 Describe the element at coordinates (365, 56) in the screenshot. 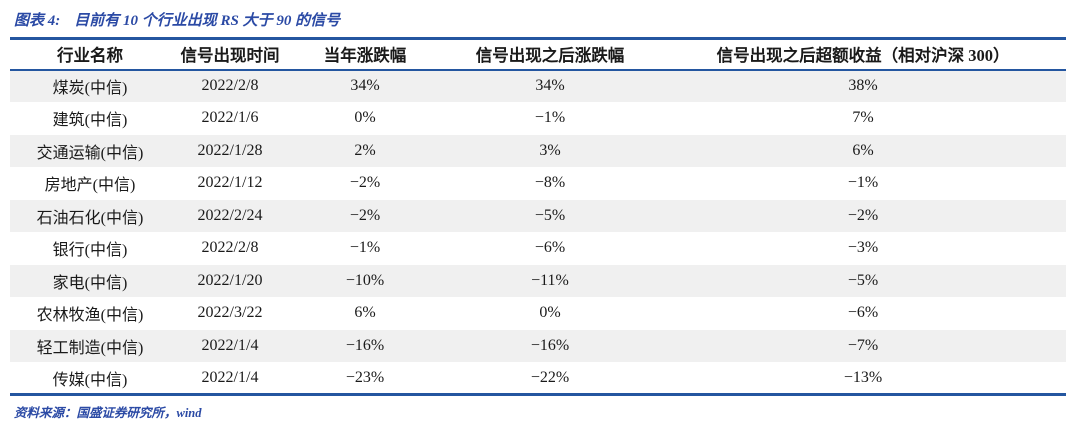

I see `column-header-ytd-change: 当年涨跌幅` at that location.